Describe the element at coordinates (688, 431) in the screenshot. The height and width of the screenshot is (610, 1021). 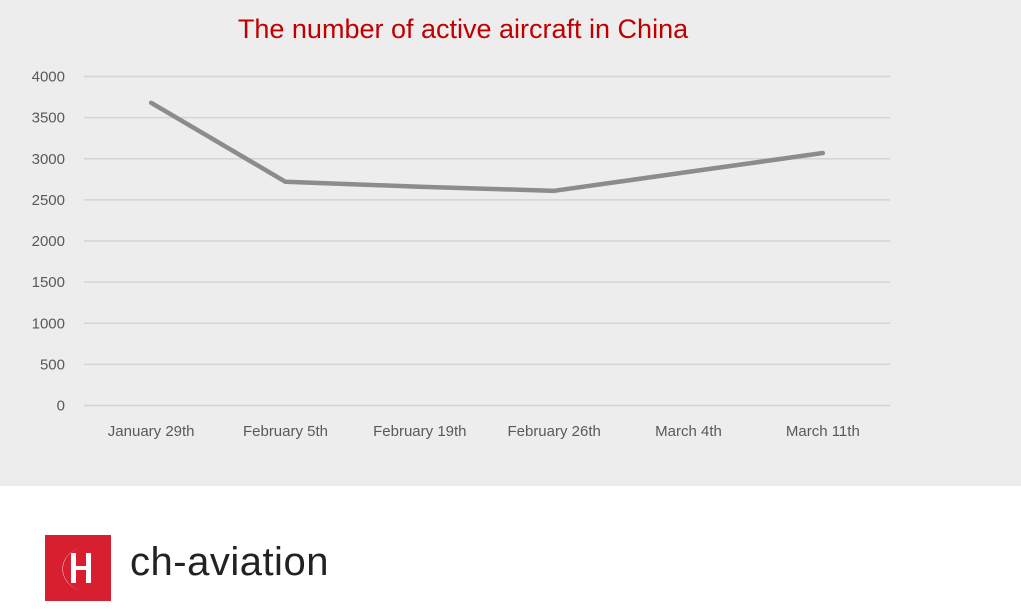
I see `x-tick-label: March 4th` at that location.